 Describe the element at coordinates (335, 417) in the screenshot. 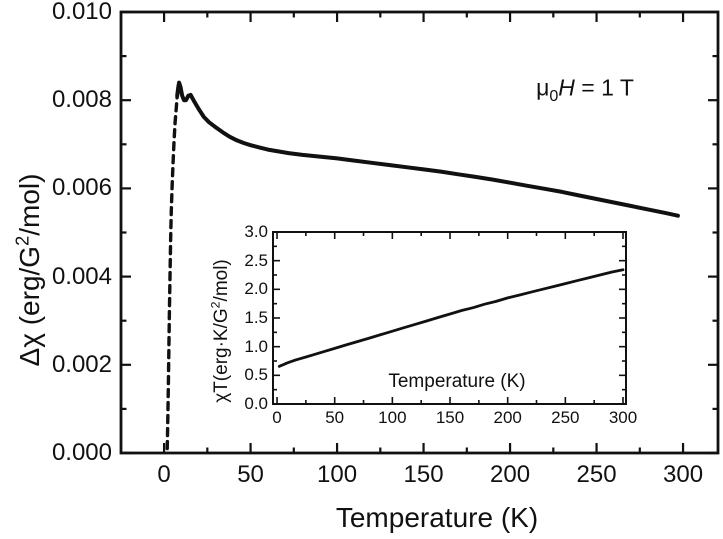

I see `inset-x-tick-label: 50` at that location.